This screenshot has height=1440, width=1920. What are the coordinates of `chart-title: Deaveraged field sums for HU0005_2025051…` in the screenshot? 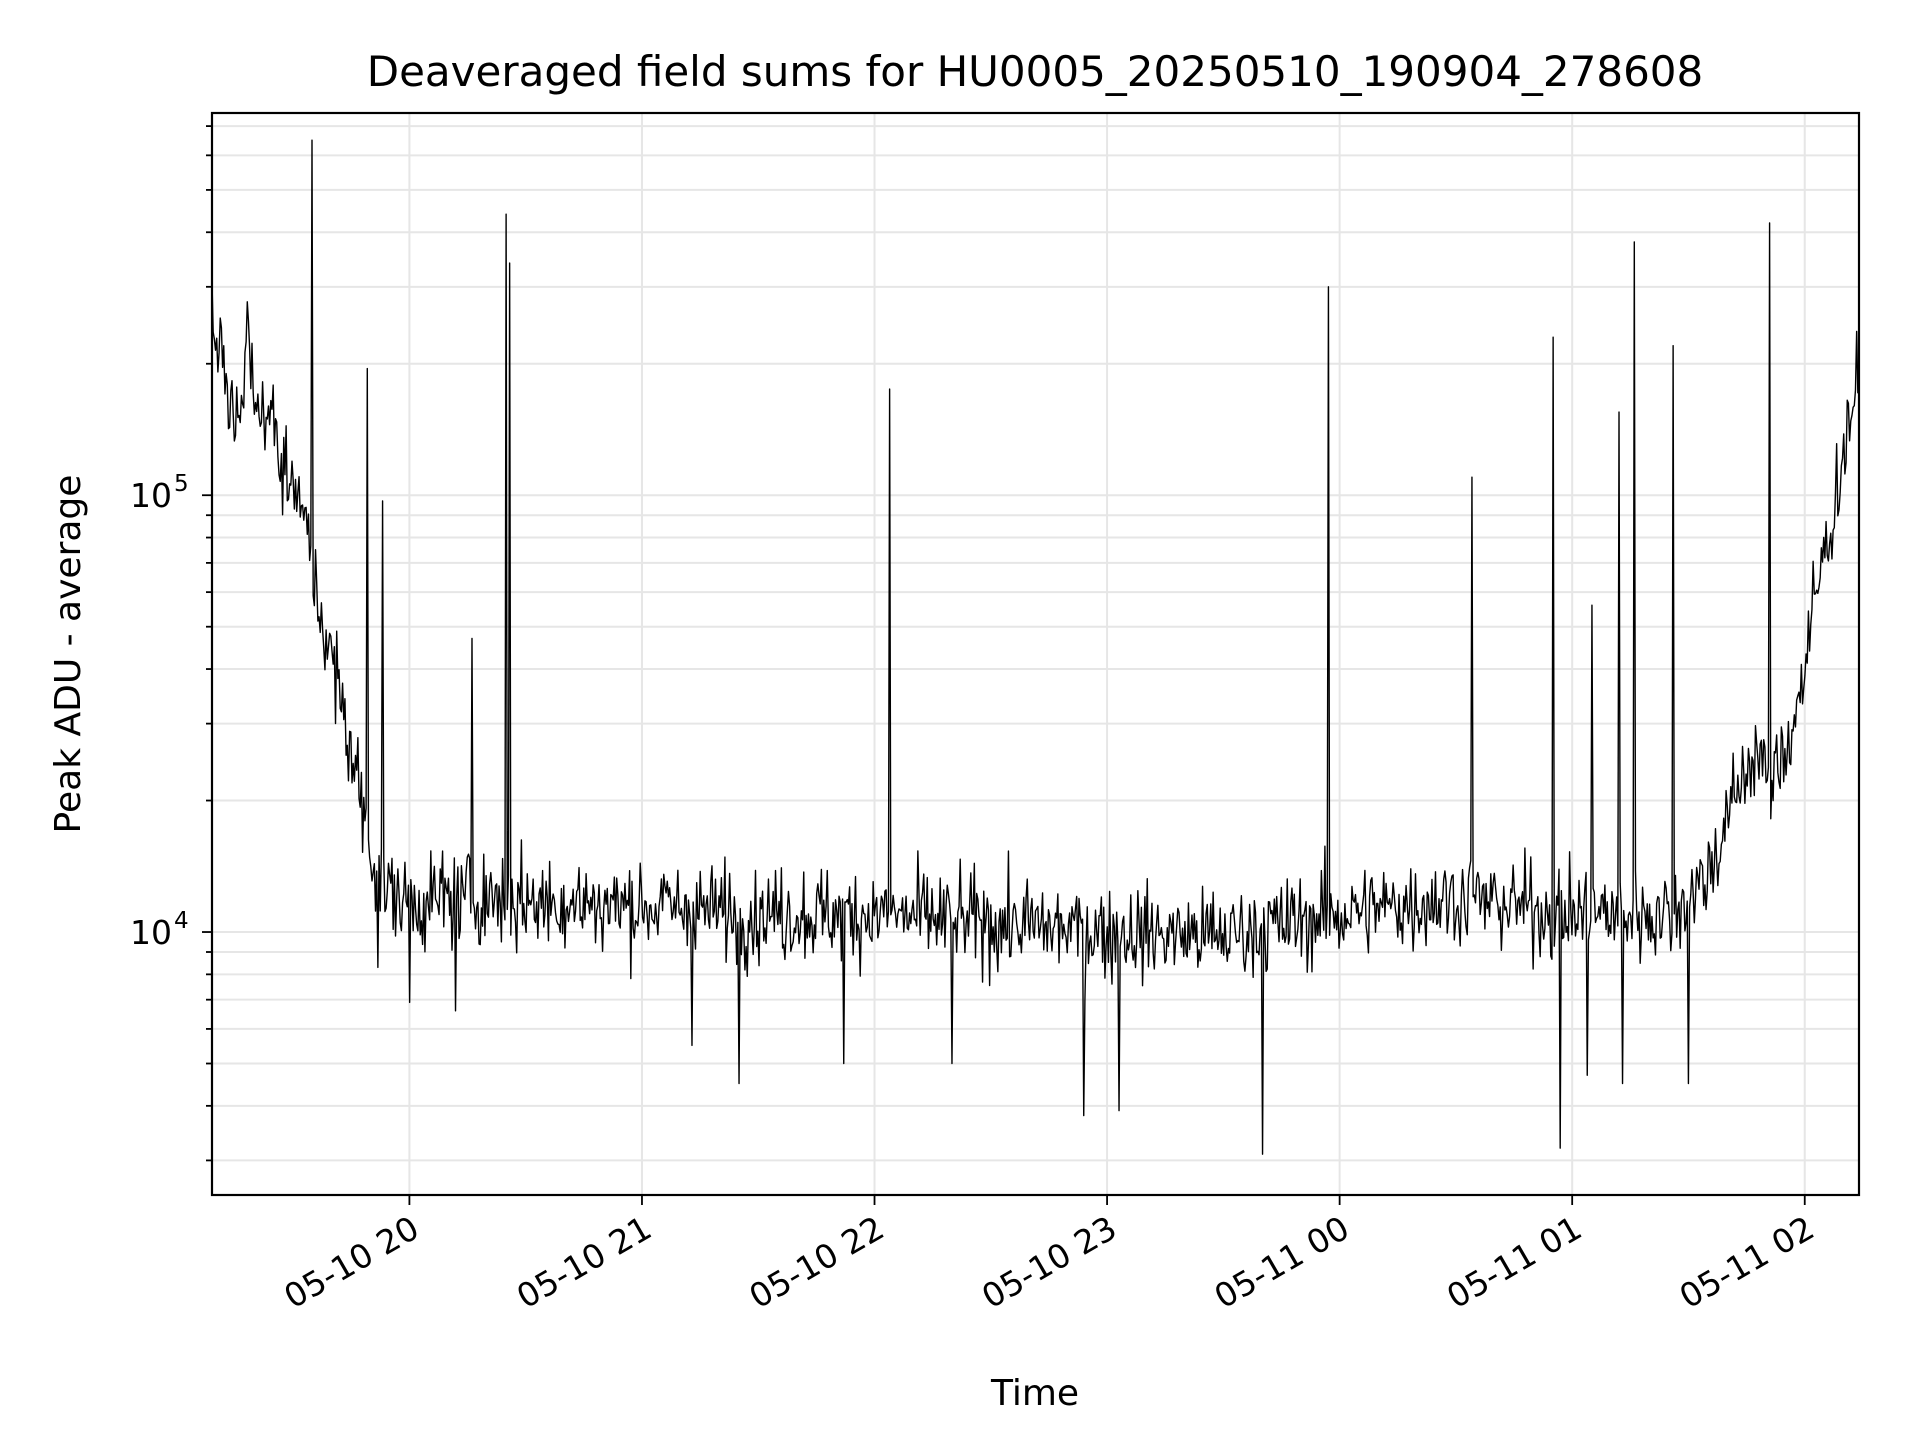 It's located at (1035, 71).